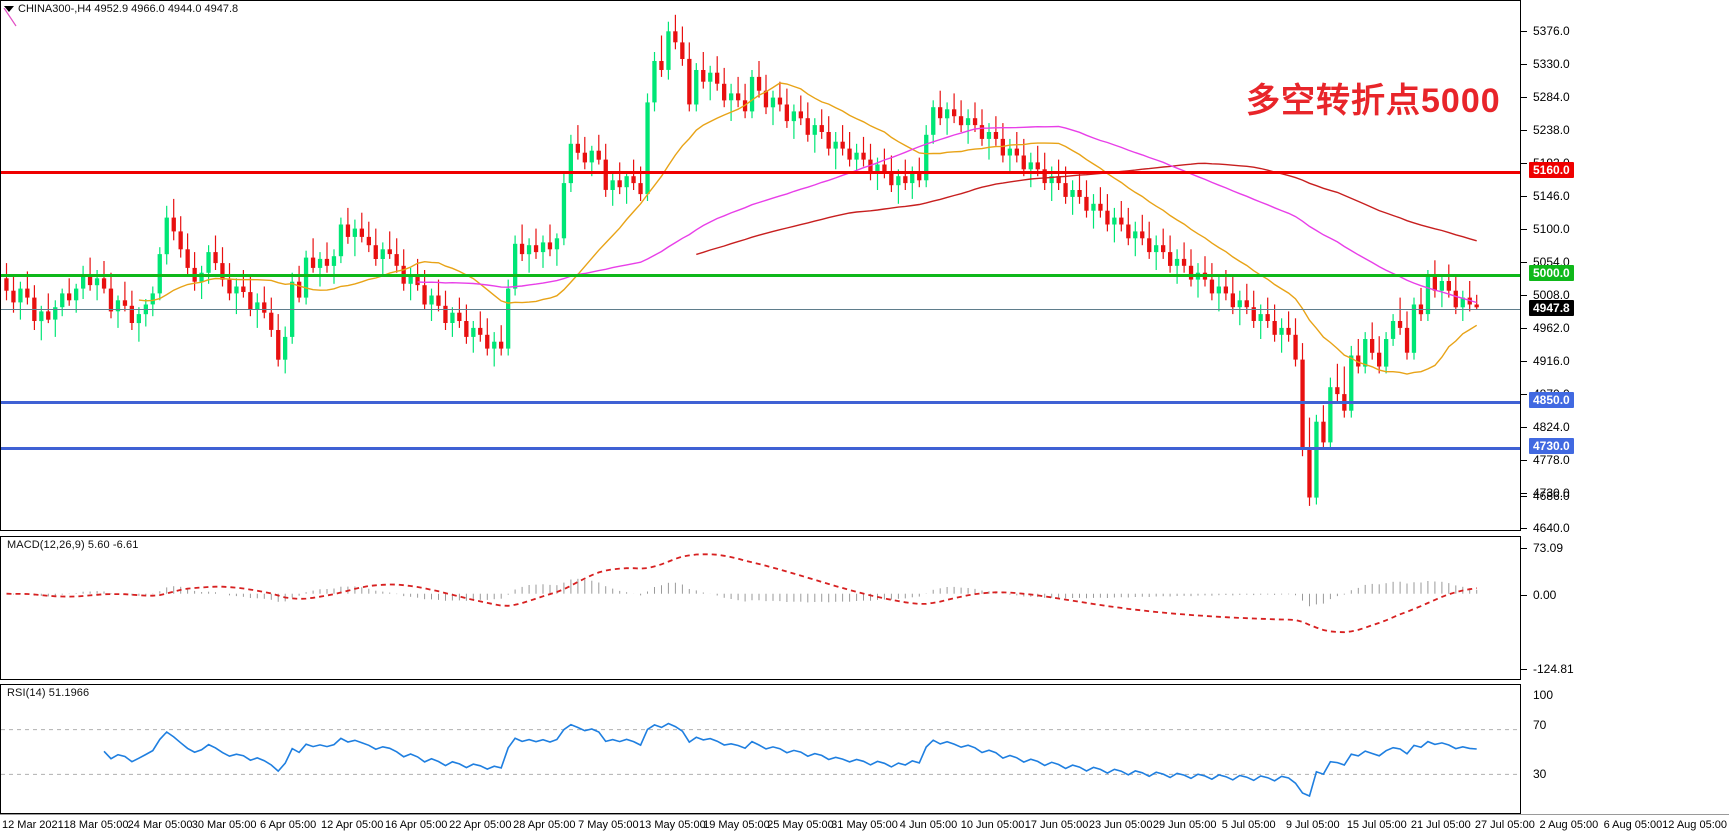 Image resolution: width=1729 pixels, height=839 pixels. What do you see at coordinates (800, 825) in the screenshot?
I see `time-axis-label: 25 May 05:00` at bounding box center [800, 825].